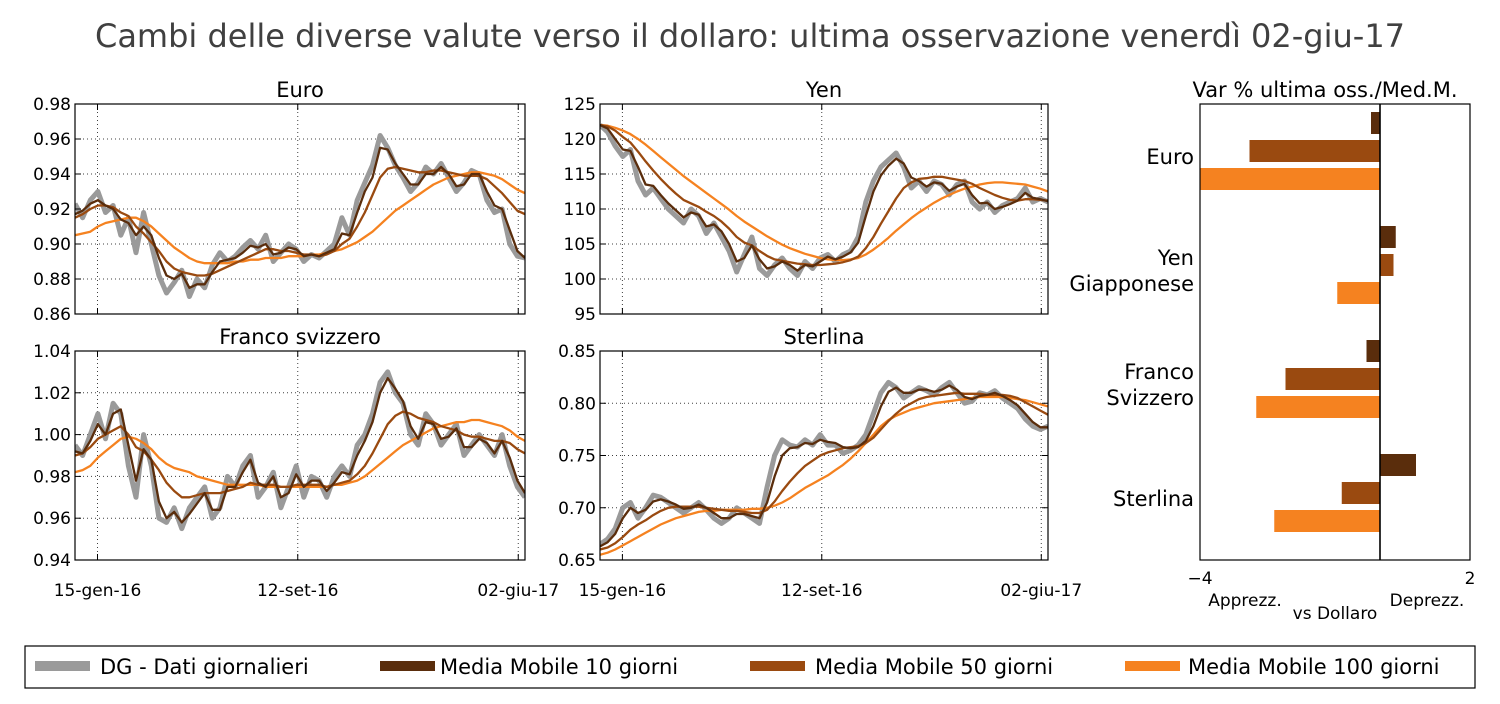 The width and height of the screenshot is (1500, 704). What do you see at coordinates (1427, 601) in the screenshot?
I see `right-note-deprezz: Deprezz.` at bounding box center [1427, 601].